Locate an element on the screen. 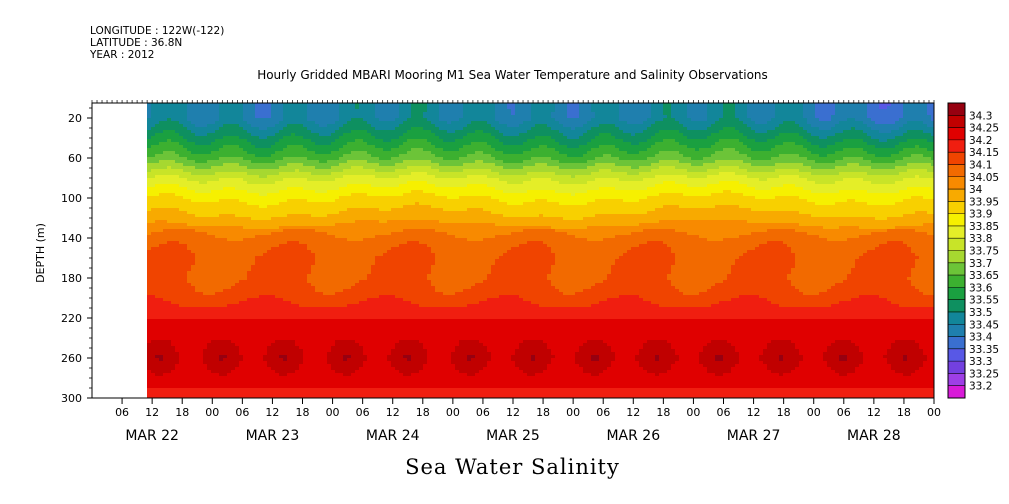  y-tick-label: 220 is located at coordinates (71, 318).